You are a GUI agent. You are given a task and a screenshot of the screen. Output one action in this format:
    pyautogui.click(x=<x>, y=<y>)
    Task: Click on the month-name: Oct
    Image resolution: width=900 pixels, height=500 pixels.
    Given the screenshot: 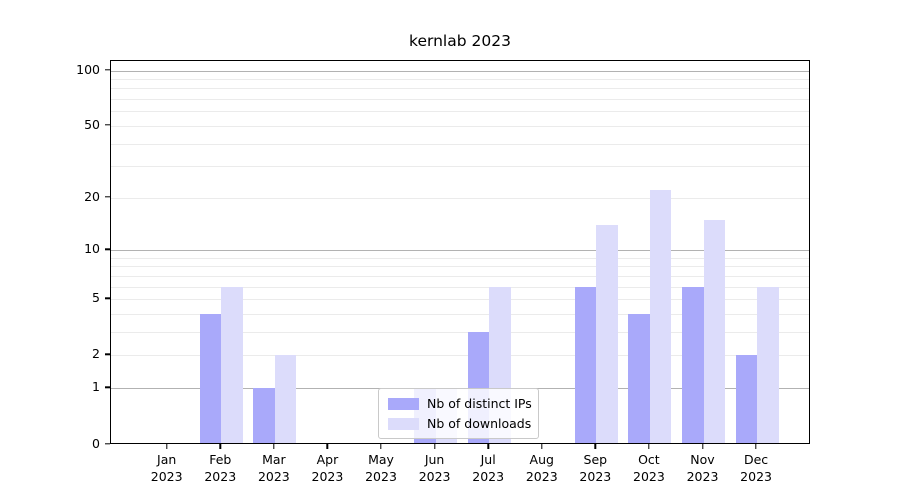 What is the action you would take?
    pyautogui.click(x=649, y=459)
    